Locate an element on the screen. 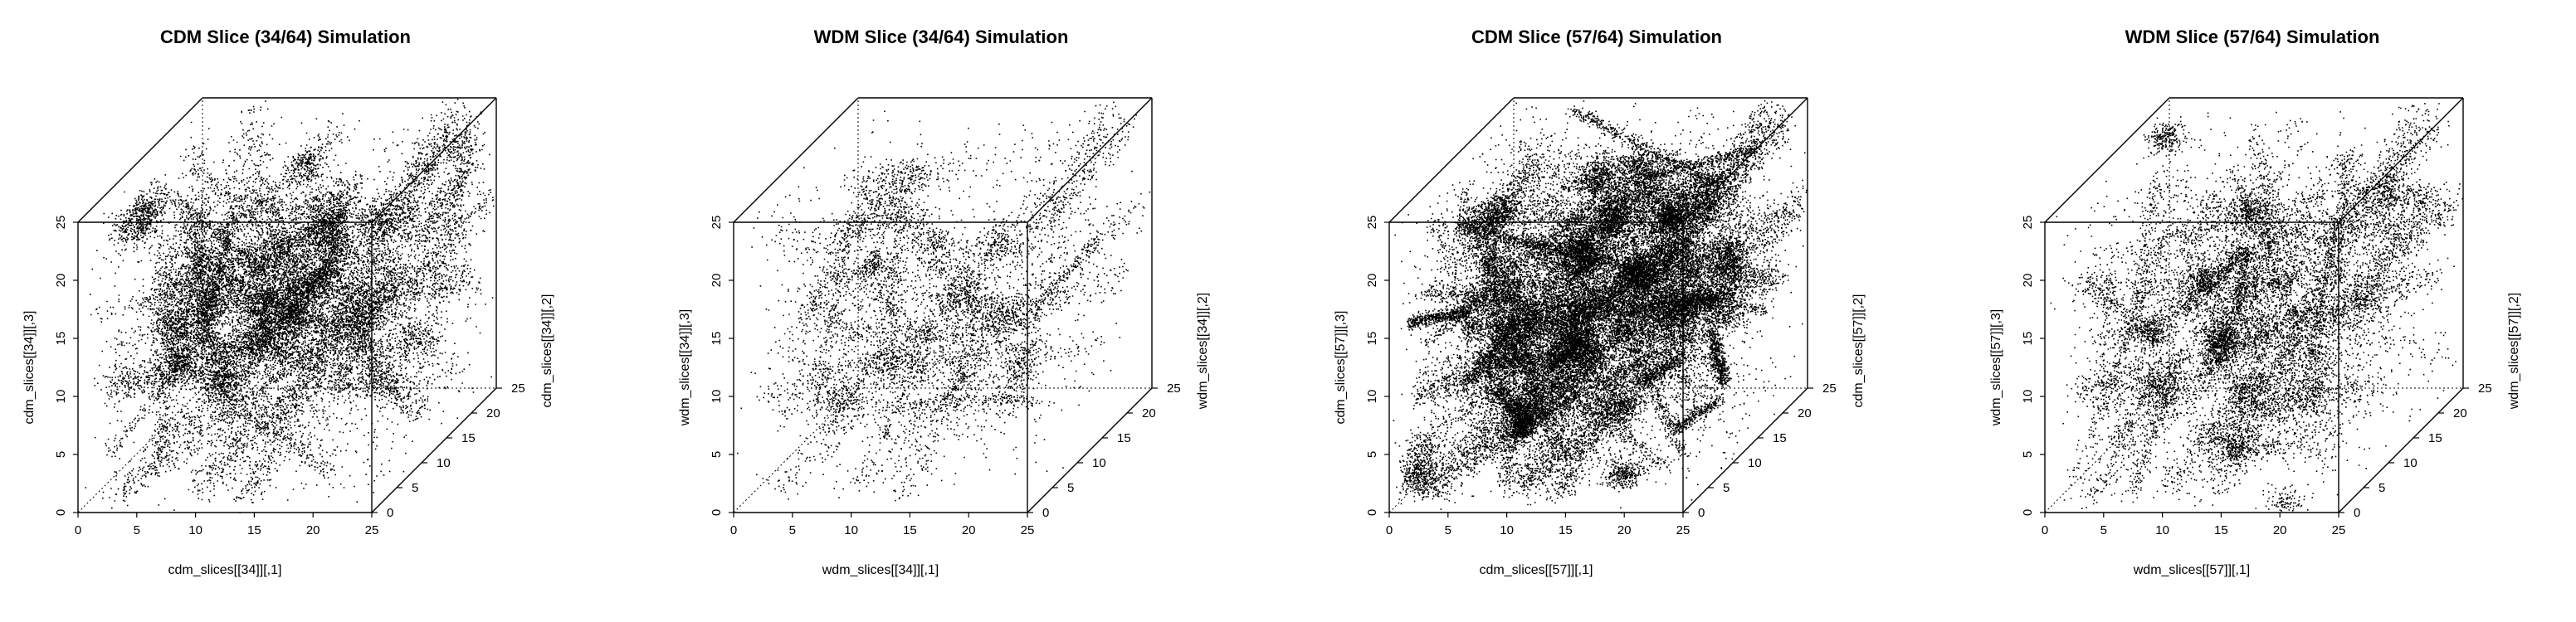 The width and height of the screenshot is (2576, 622). x-axis-label: wdm_slices[[57]][,1] is located at coordinates (2192, 570).